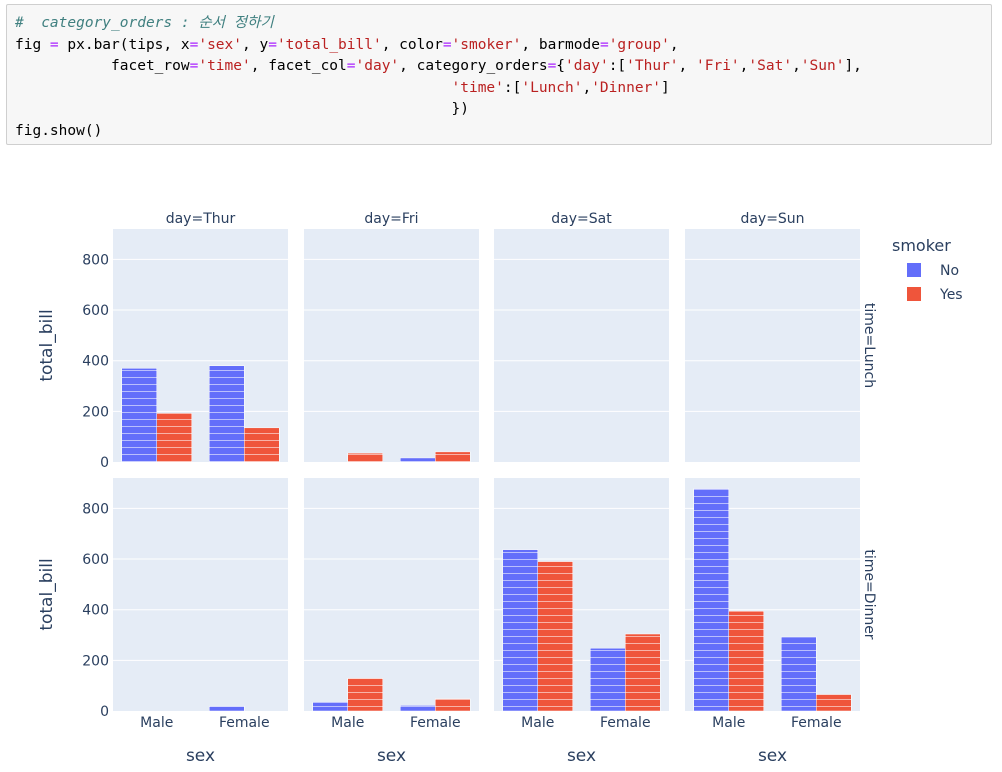 The height and width of the screenshot is (772, 1002). Describe the element at coordinates (473, 66) in the screenshot. I see `code-token: , category_orders` at that location.